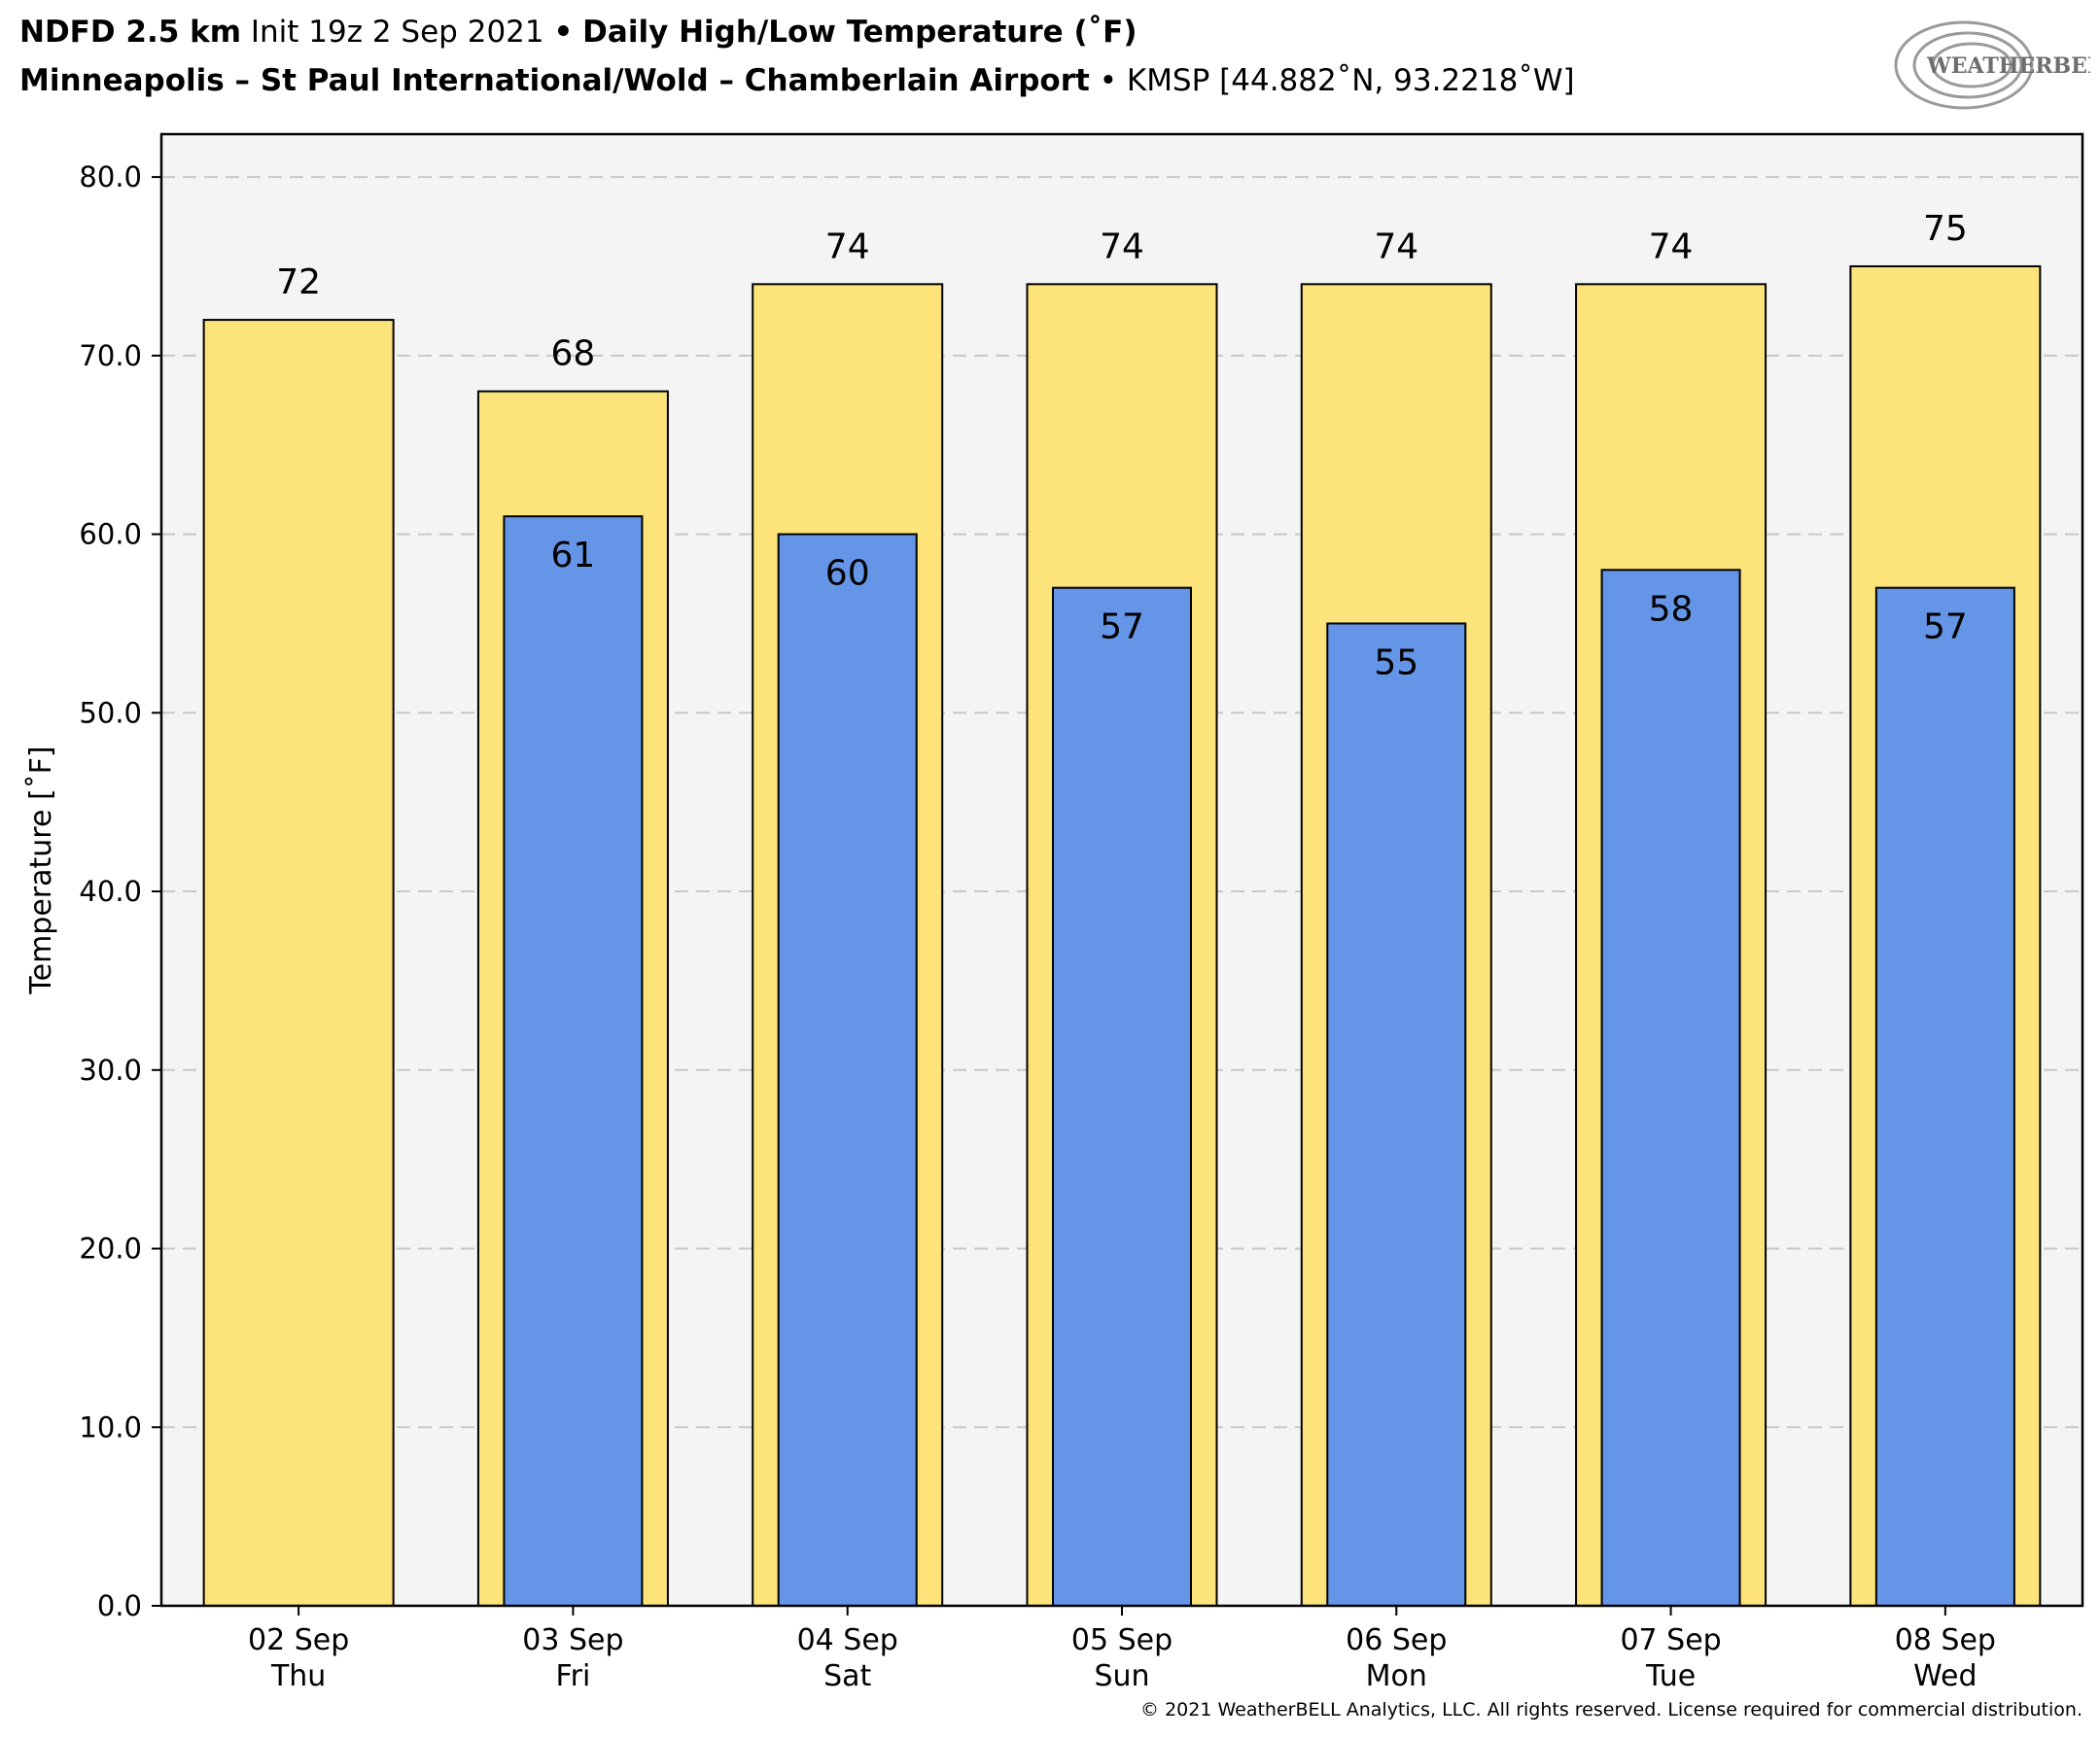  What do you see at coordinates (110, 1249) in the screenshot?
I see `y-tick-label: 20.0` at bounding box center [110, 1249].